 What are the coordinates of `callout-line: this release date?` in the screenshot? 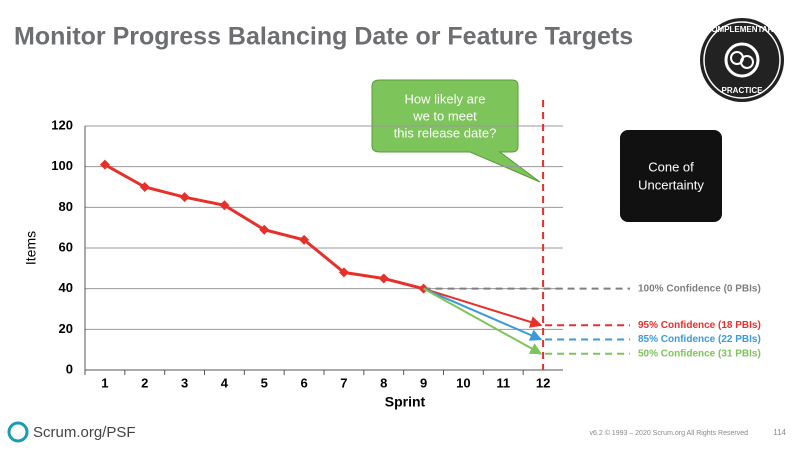 It's located at (445, 132).